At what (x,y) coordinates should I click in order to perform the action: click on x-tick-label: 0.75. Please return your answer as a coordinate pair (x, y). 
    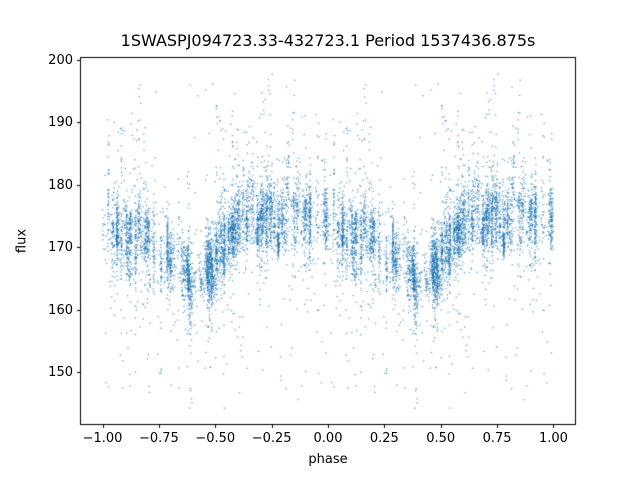
    Looking at the image, I should click on (497, 438).